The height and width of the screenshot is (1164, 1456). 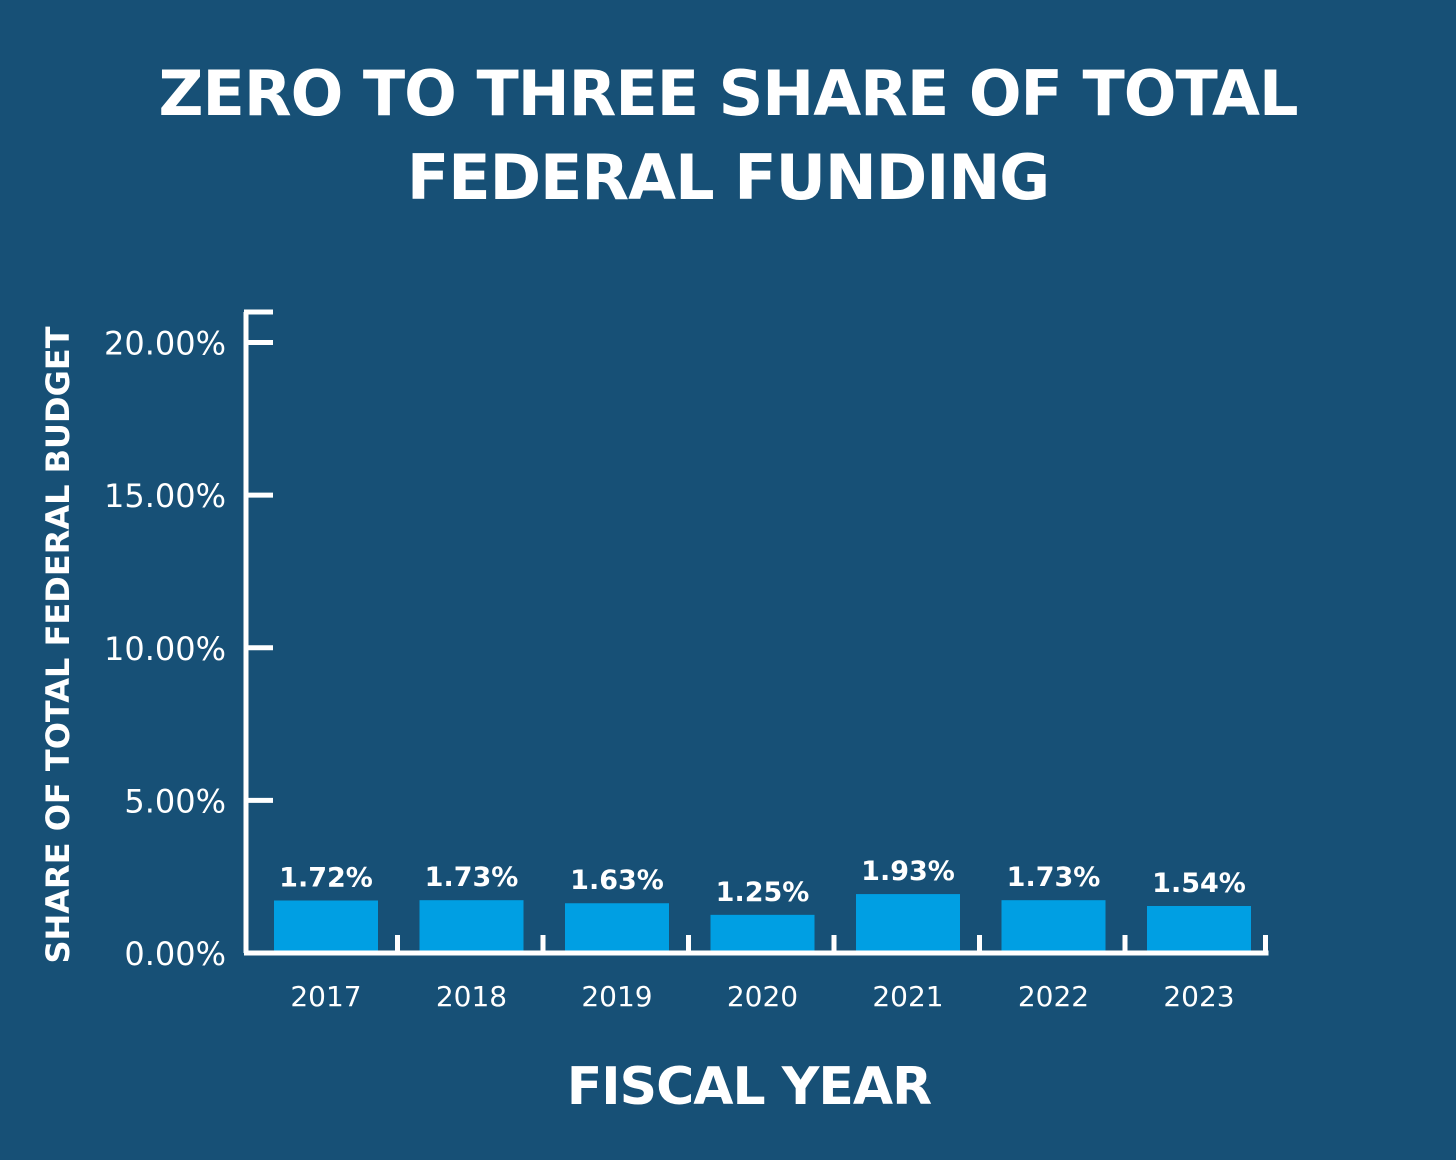 What do you see at coordinates (908, 922) in the screenshot?
I see `bar-2021` at bounding box center [908, 922].